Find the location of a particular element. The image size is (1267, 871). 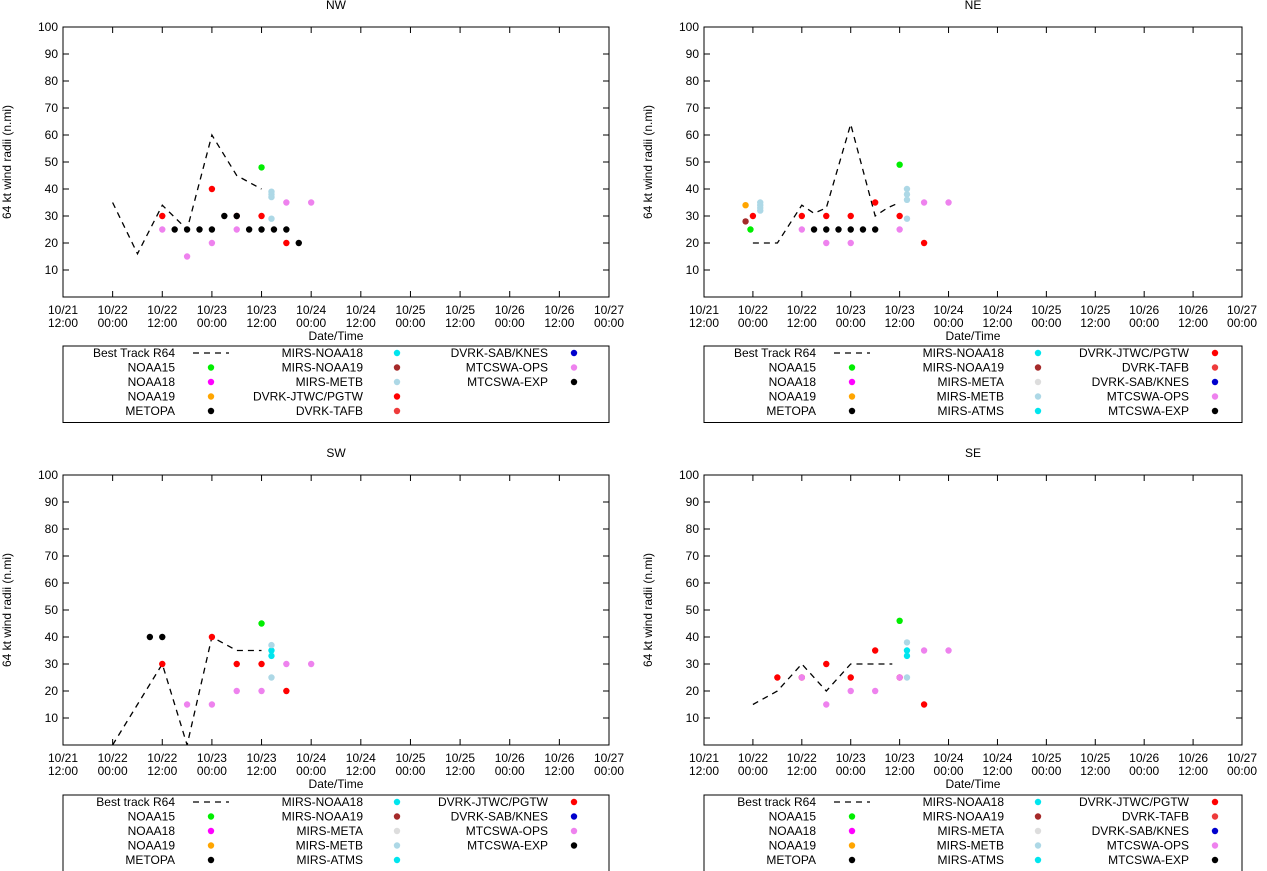

legend-label: NOAA18 is located at coordinates (152, 831).